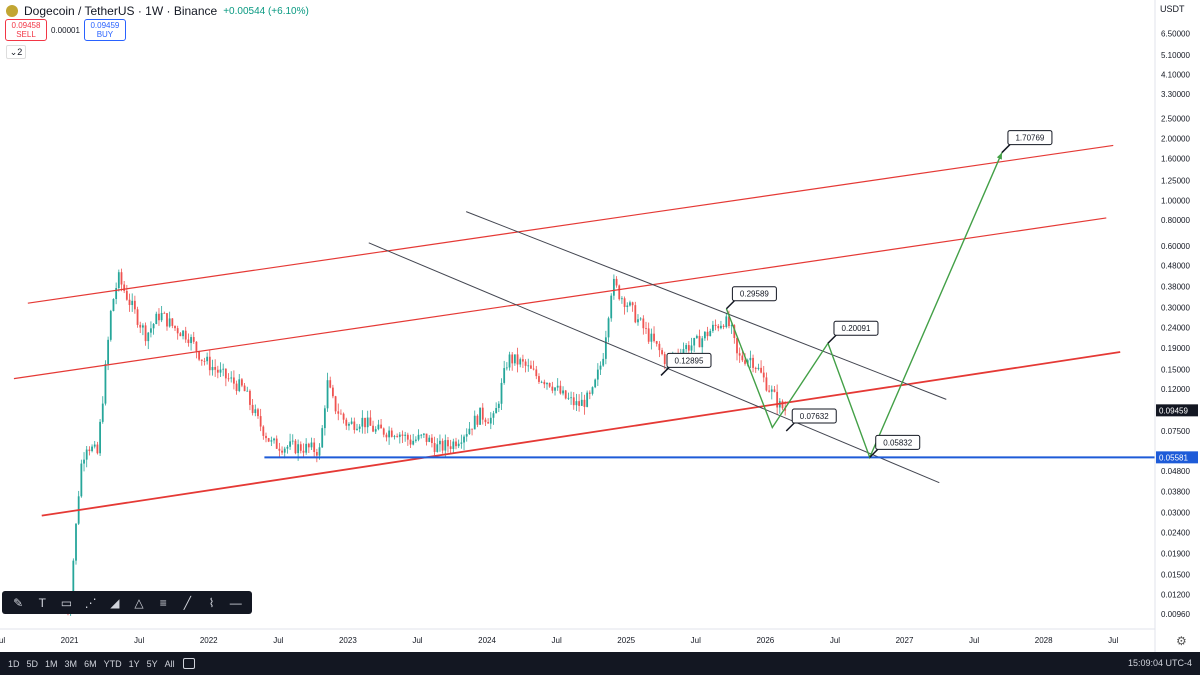 The width and height of the screenshot is (1200, 675). I want to click on fib-icon: ◢, so click(115, 602).